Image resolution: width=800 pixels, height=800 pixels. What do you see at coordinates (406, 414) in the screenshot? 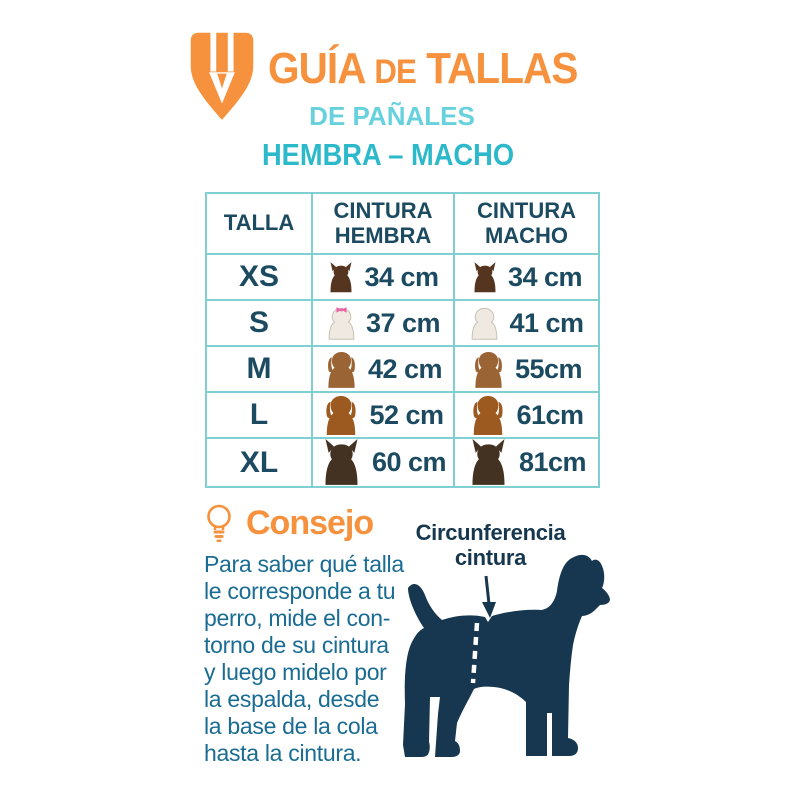
I see `hembra-waist-value: 52 cm` at bounding box center [406, 414].